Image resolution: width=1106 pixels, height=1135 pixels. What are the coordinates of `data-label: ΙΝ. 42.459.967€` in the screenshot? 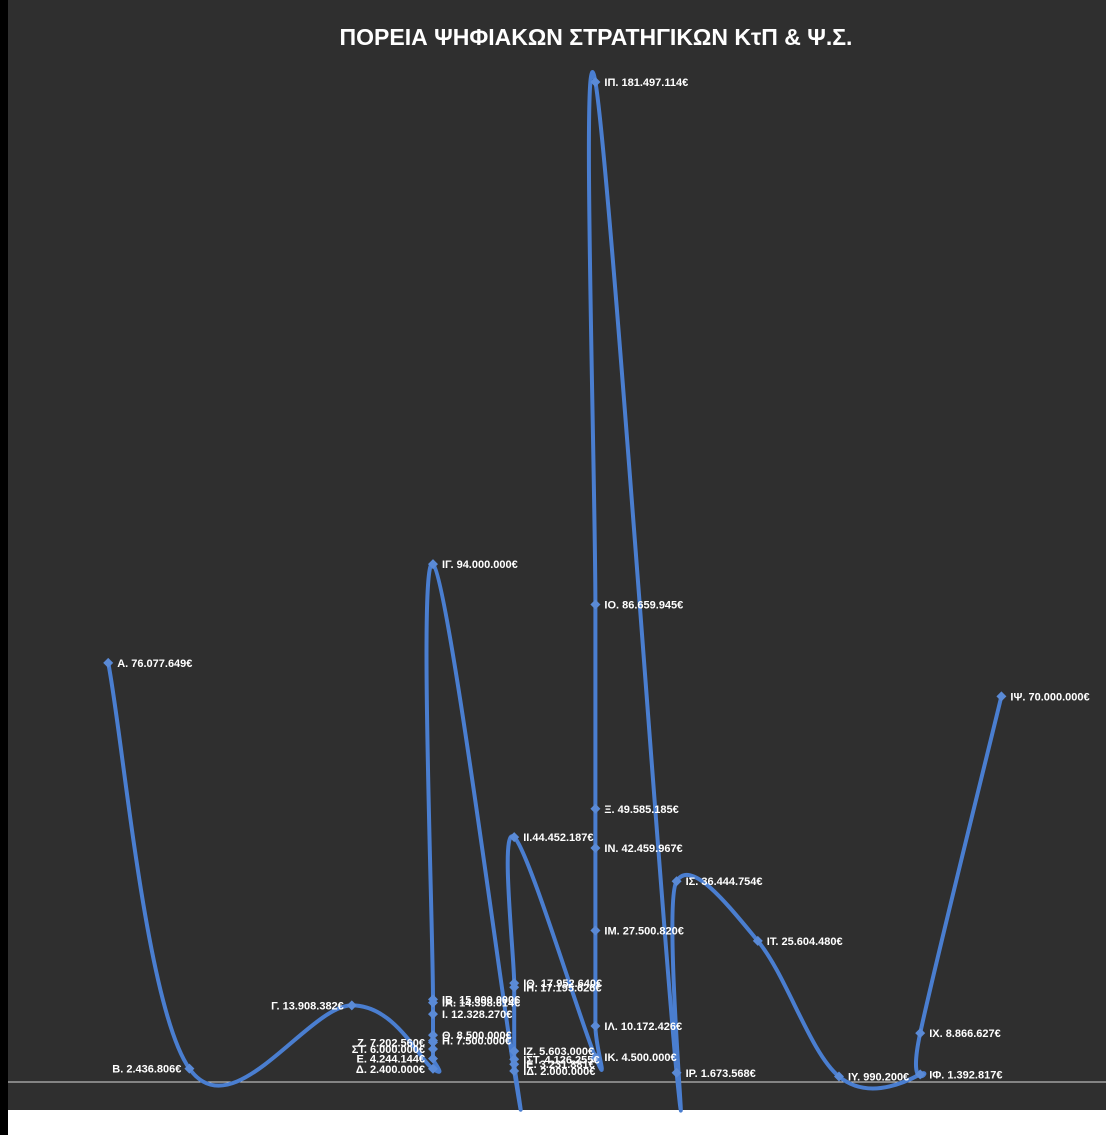 It's located at (643, 849).